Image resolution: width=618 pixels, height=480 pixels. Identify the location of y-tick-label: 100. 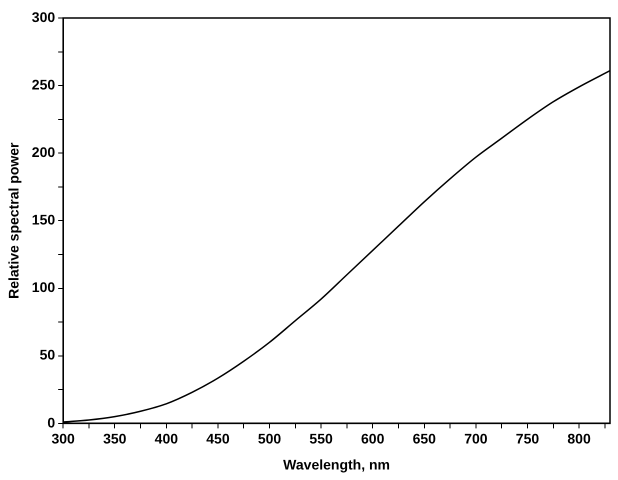
(44, 287).